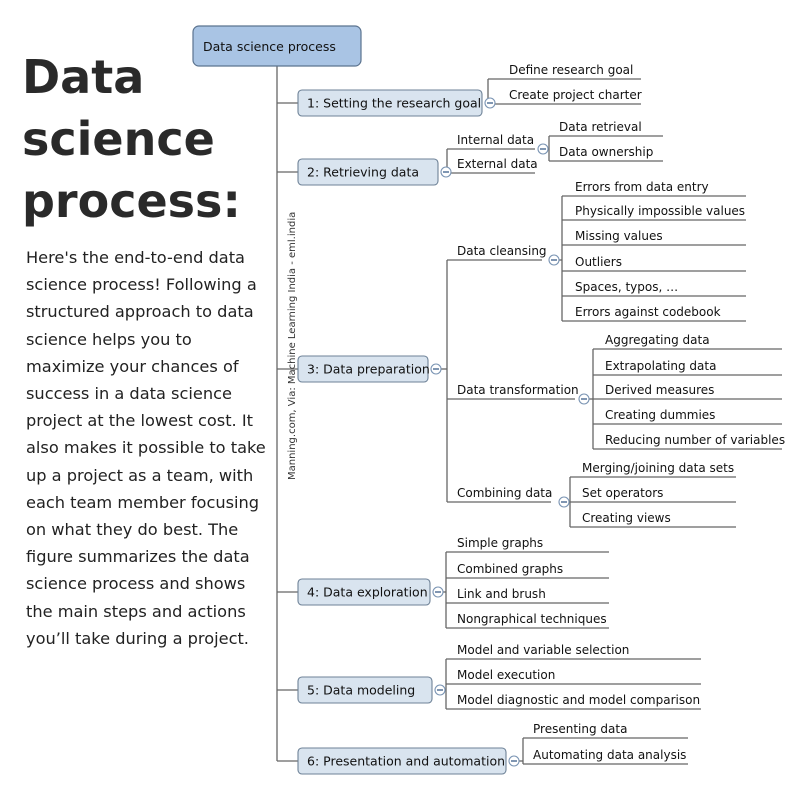  I want to click on step-node: 3: Data preparation, so click(363, 369).